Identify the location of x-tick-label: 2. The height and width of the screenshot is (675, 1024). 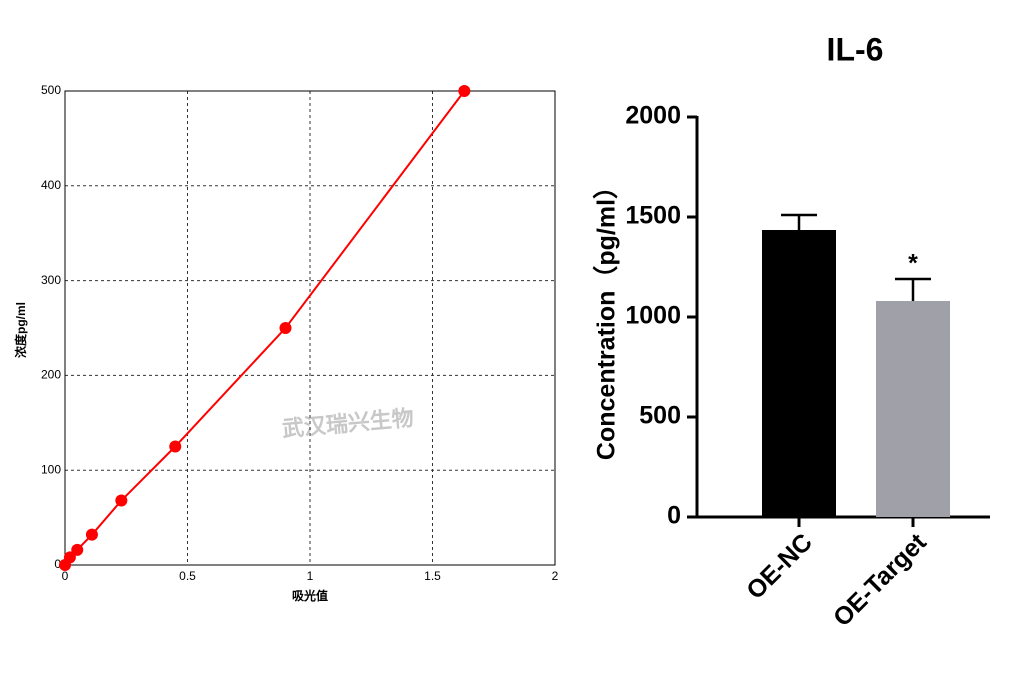
(555, 576).